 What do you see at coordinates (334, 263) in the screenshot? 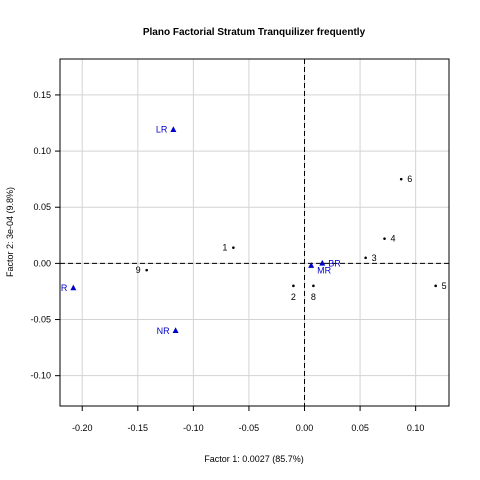
I see `point-label: BR` at bounding box center [334, 263].